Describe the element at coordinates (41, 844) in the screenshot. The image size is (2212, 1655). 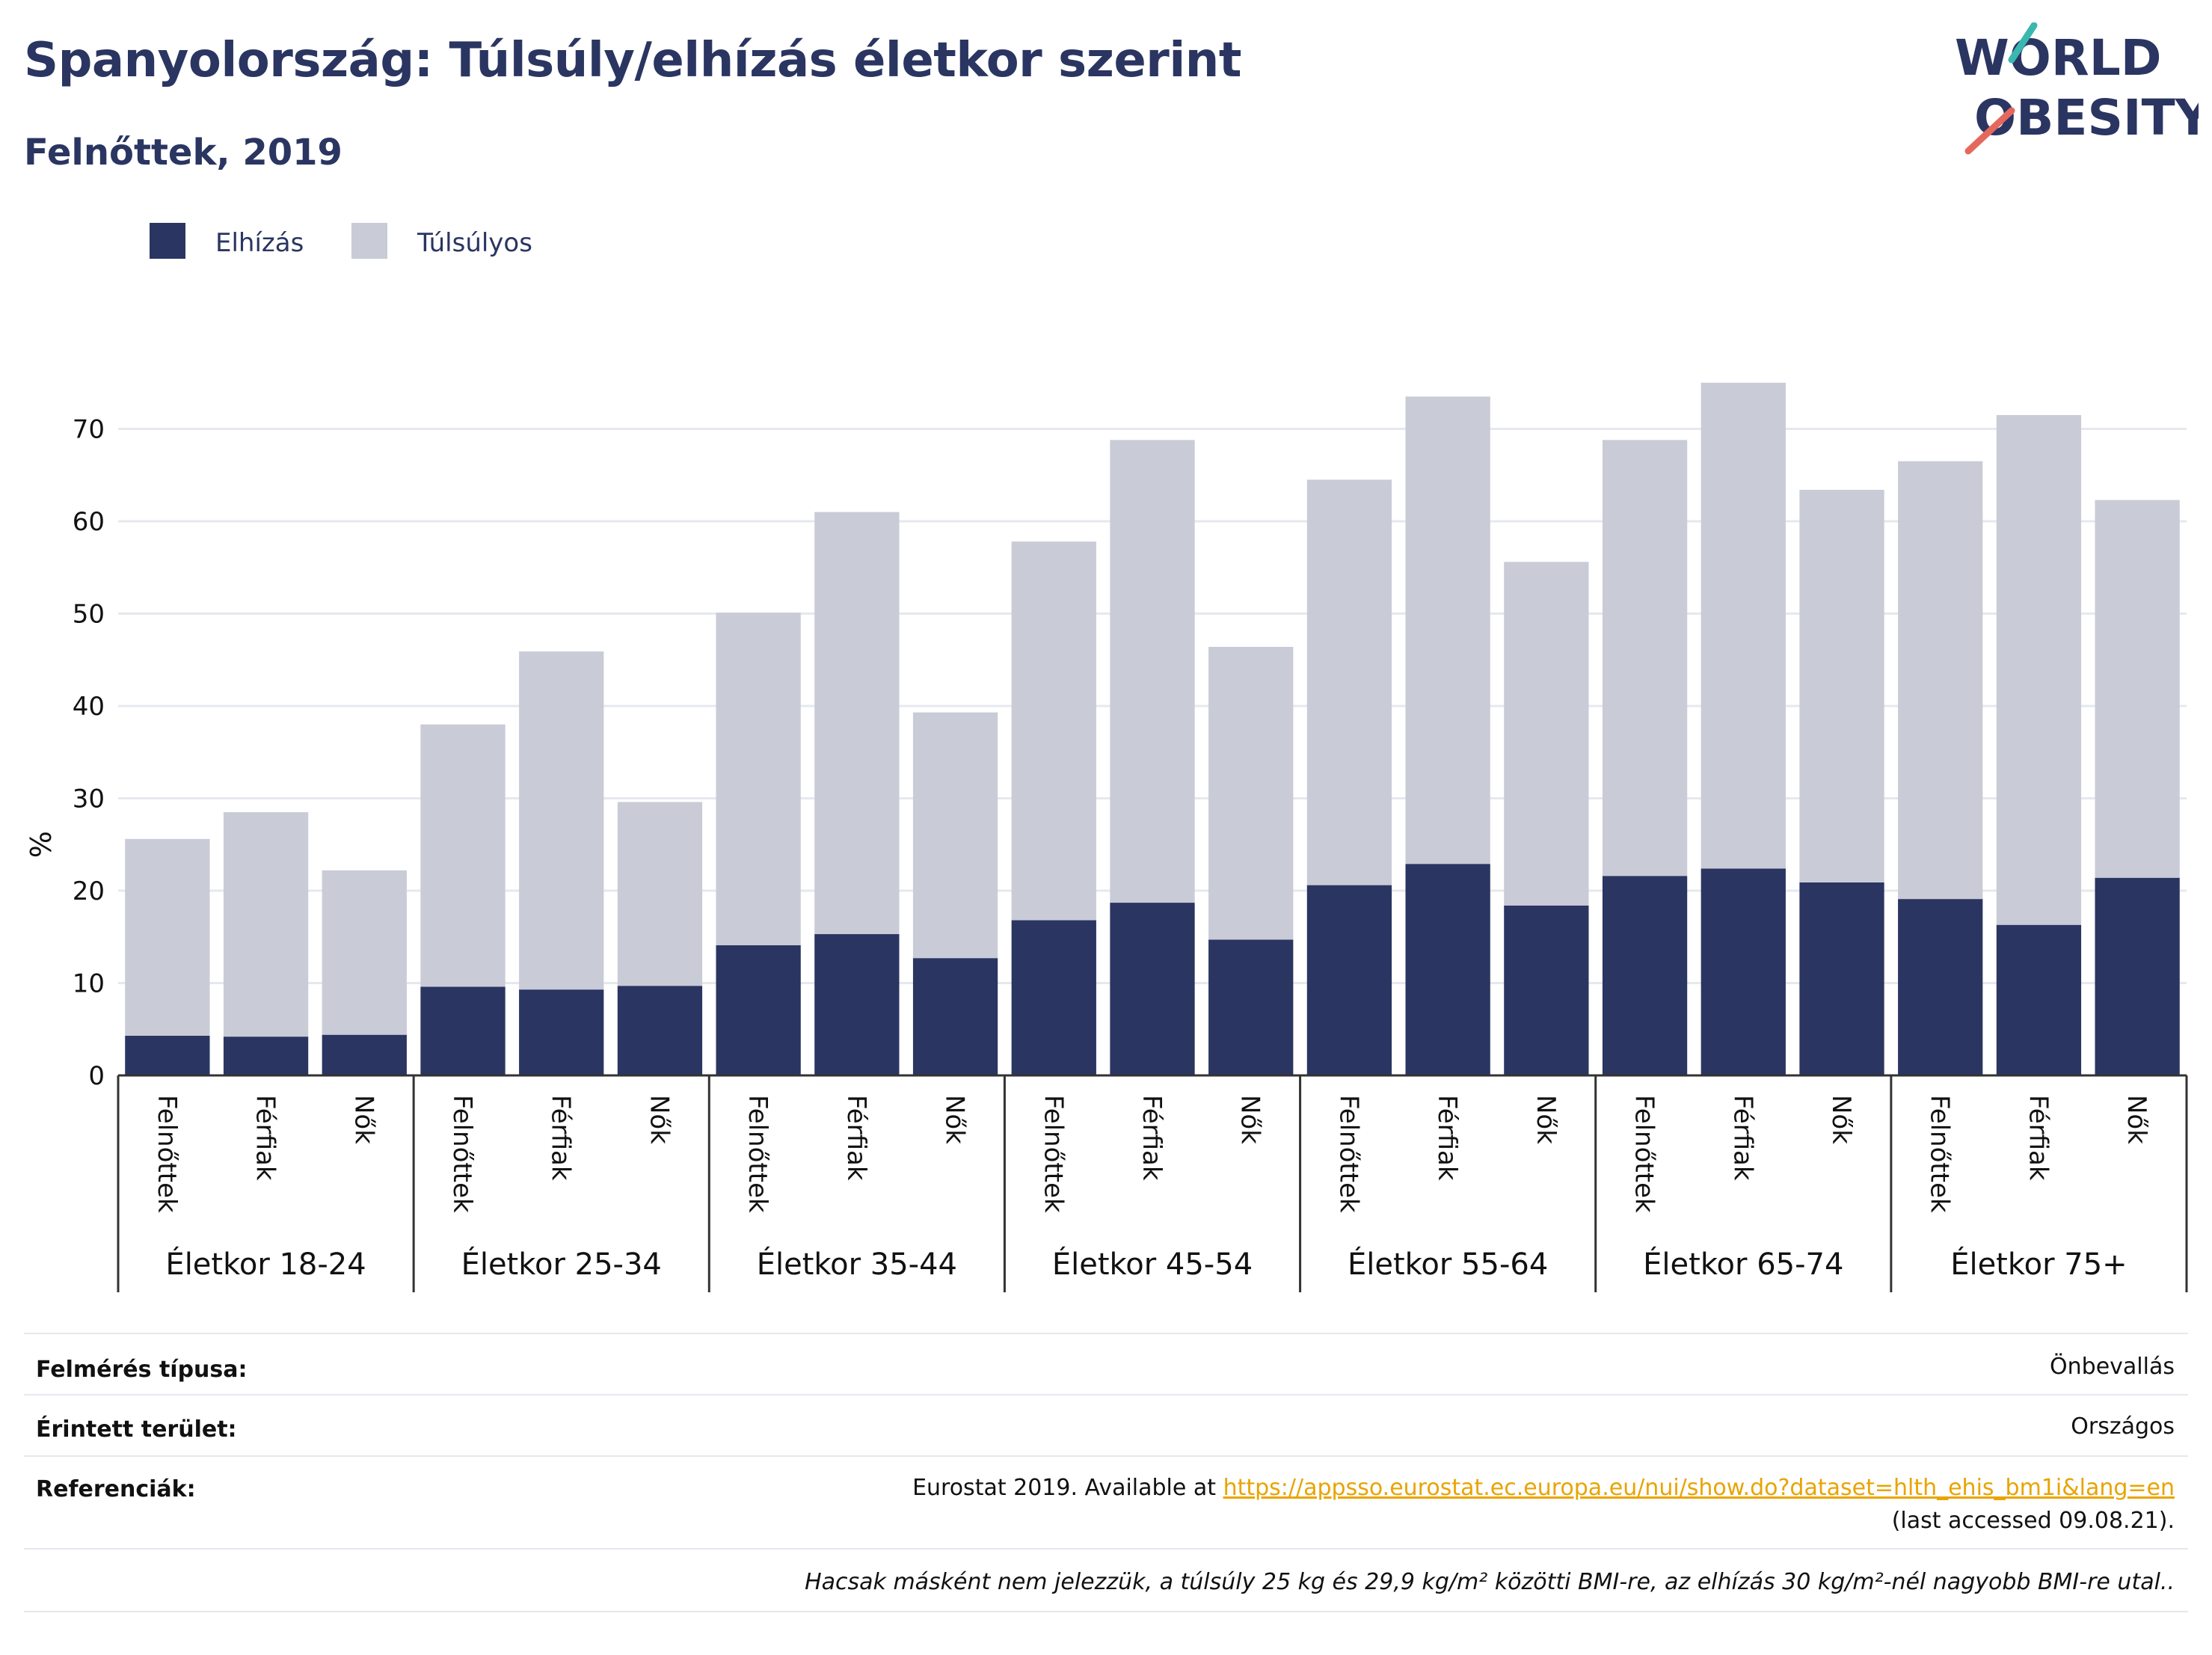
I see `y-axis-label: %` at that location.